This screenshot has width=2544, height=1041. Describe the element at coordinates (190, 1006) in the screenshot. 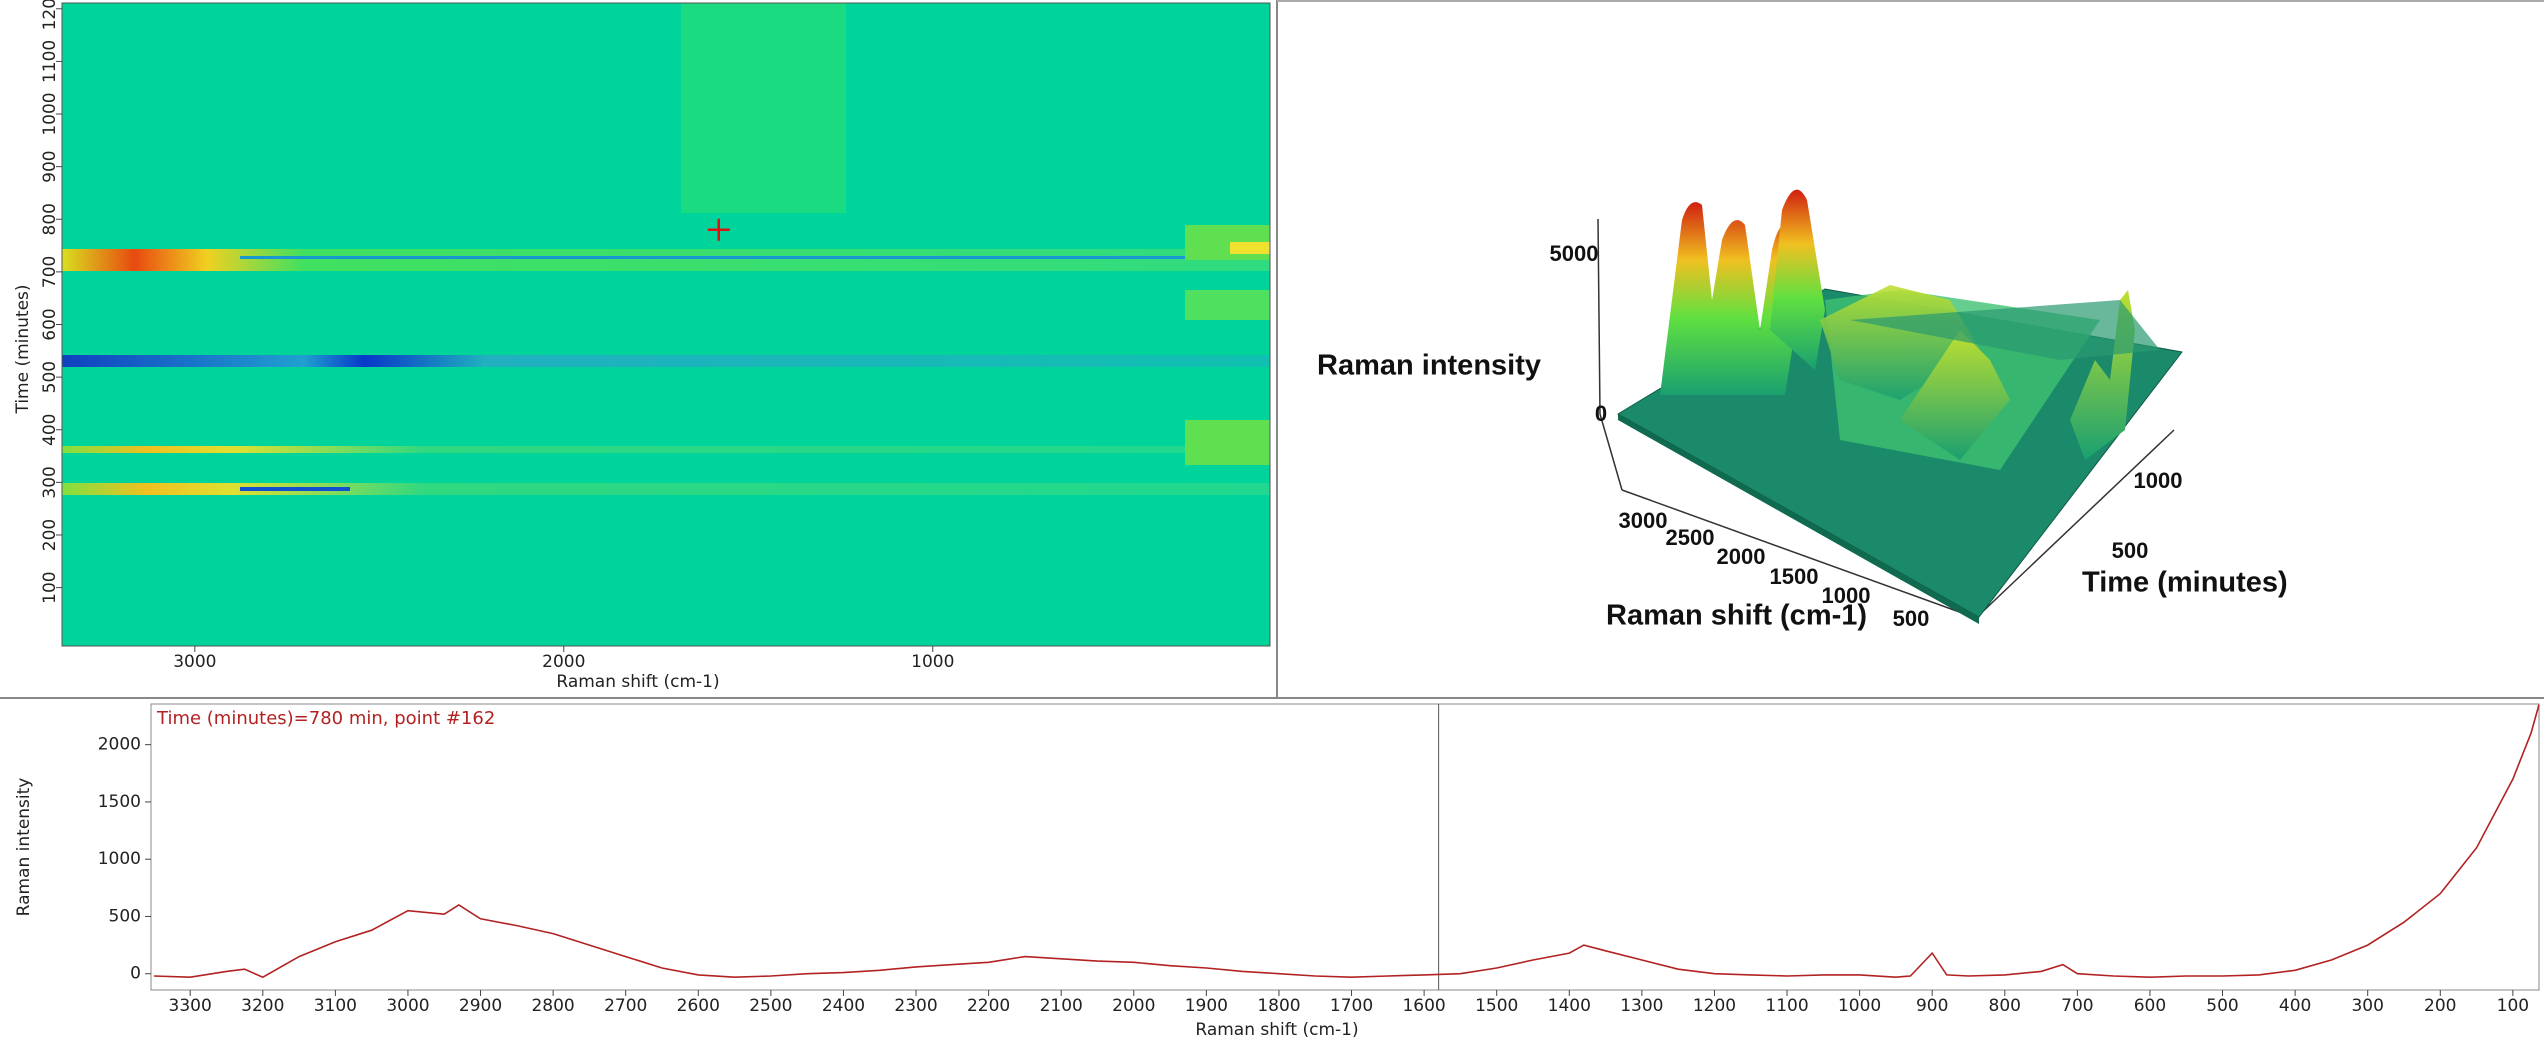

I see `x-tick-label: 3300` at that location.